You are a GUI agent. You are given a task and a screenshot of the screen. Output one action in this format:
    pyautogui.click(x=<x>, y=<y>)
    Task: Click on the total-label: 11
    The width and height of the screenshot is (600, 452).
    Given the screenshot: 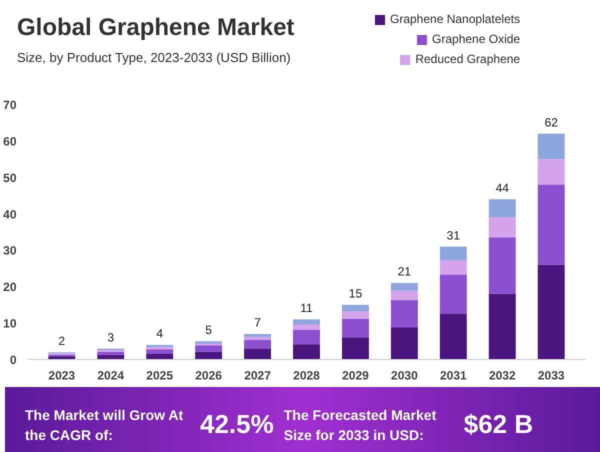 What is the action you would take?
    pyautogui.click(x=307, y=308)
    